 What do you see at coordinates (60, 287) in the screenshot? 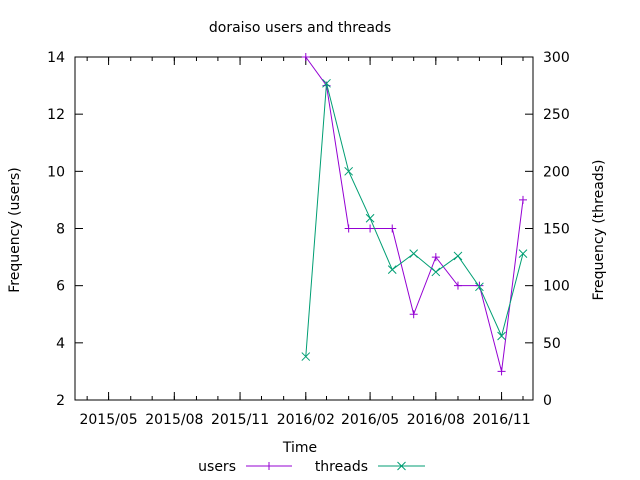
I see `y-left-tick-label: 6` at bounding box center [60, 287].